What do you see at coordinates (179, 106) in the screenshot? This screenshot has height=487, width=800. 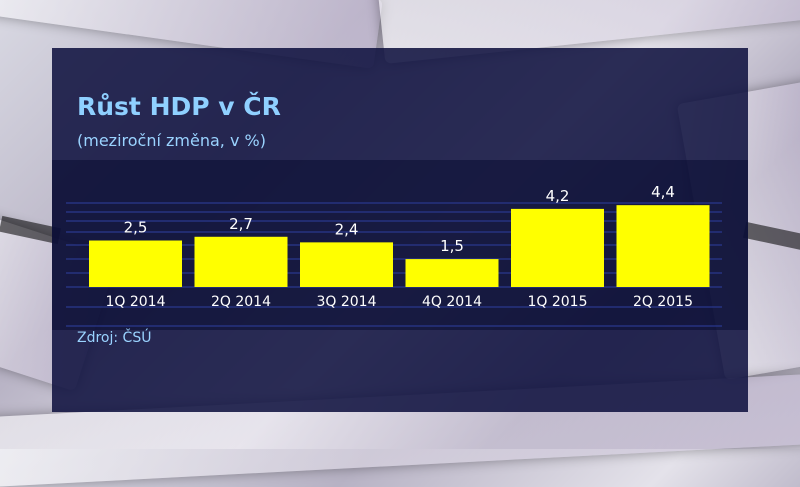 I see `chart-title: Růst HDP v ČR` at bounding box center [179, 106].